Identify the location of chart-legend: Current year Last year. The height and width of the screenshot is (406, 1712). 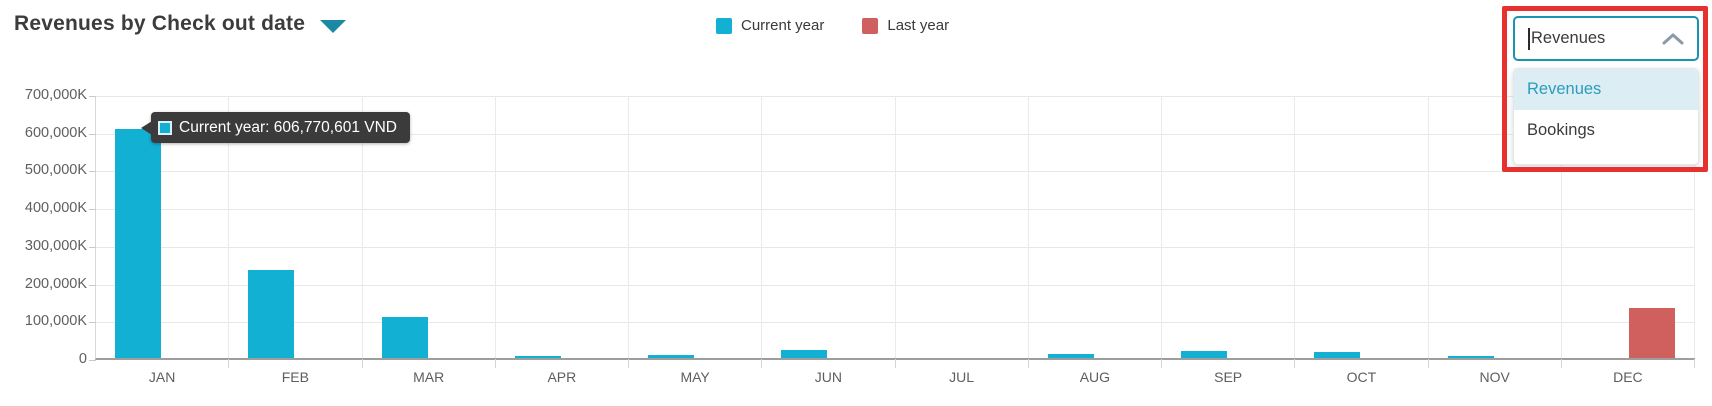
(832, 25).